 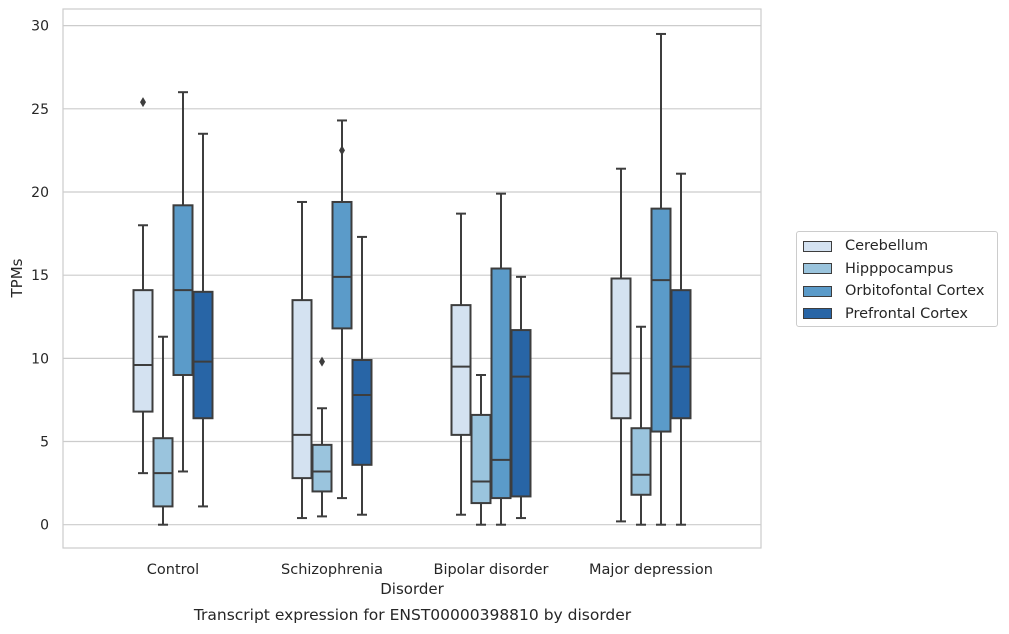 I want to click on y-tick-label: 0, so click(x=44, y=526).